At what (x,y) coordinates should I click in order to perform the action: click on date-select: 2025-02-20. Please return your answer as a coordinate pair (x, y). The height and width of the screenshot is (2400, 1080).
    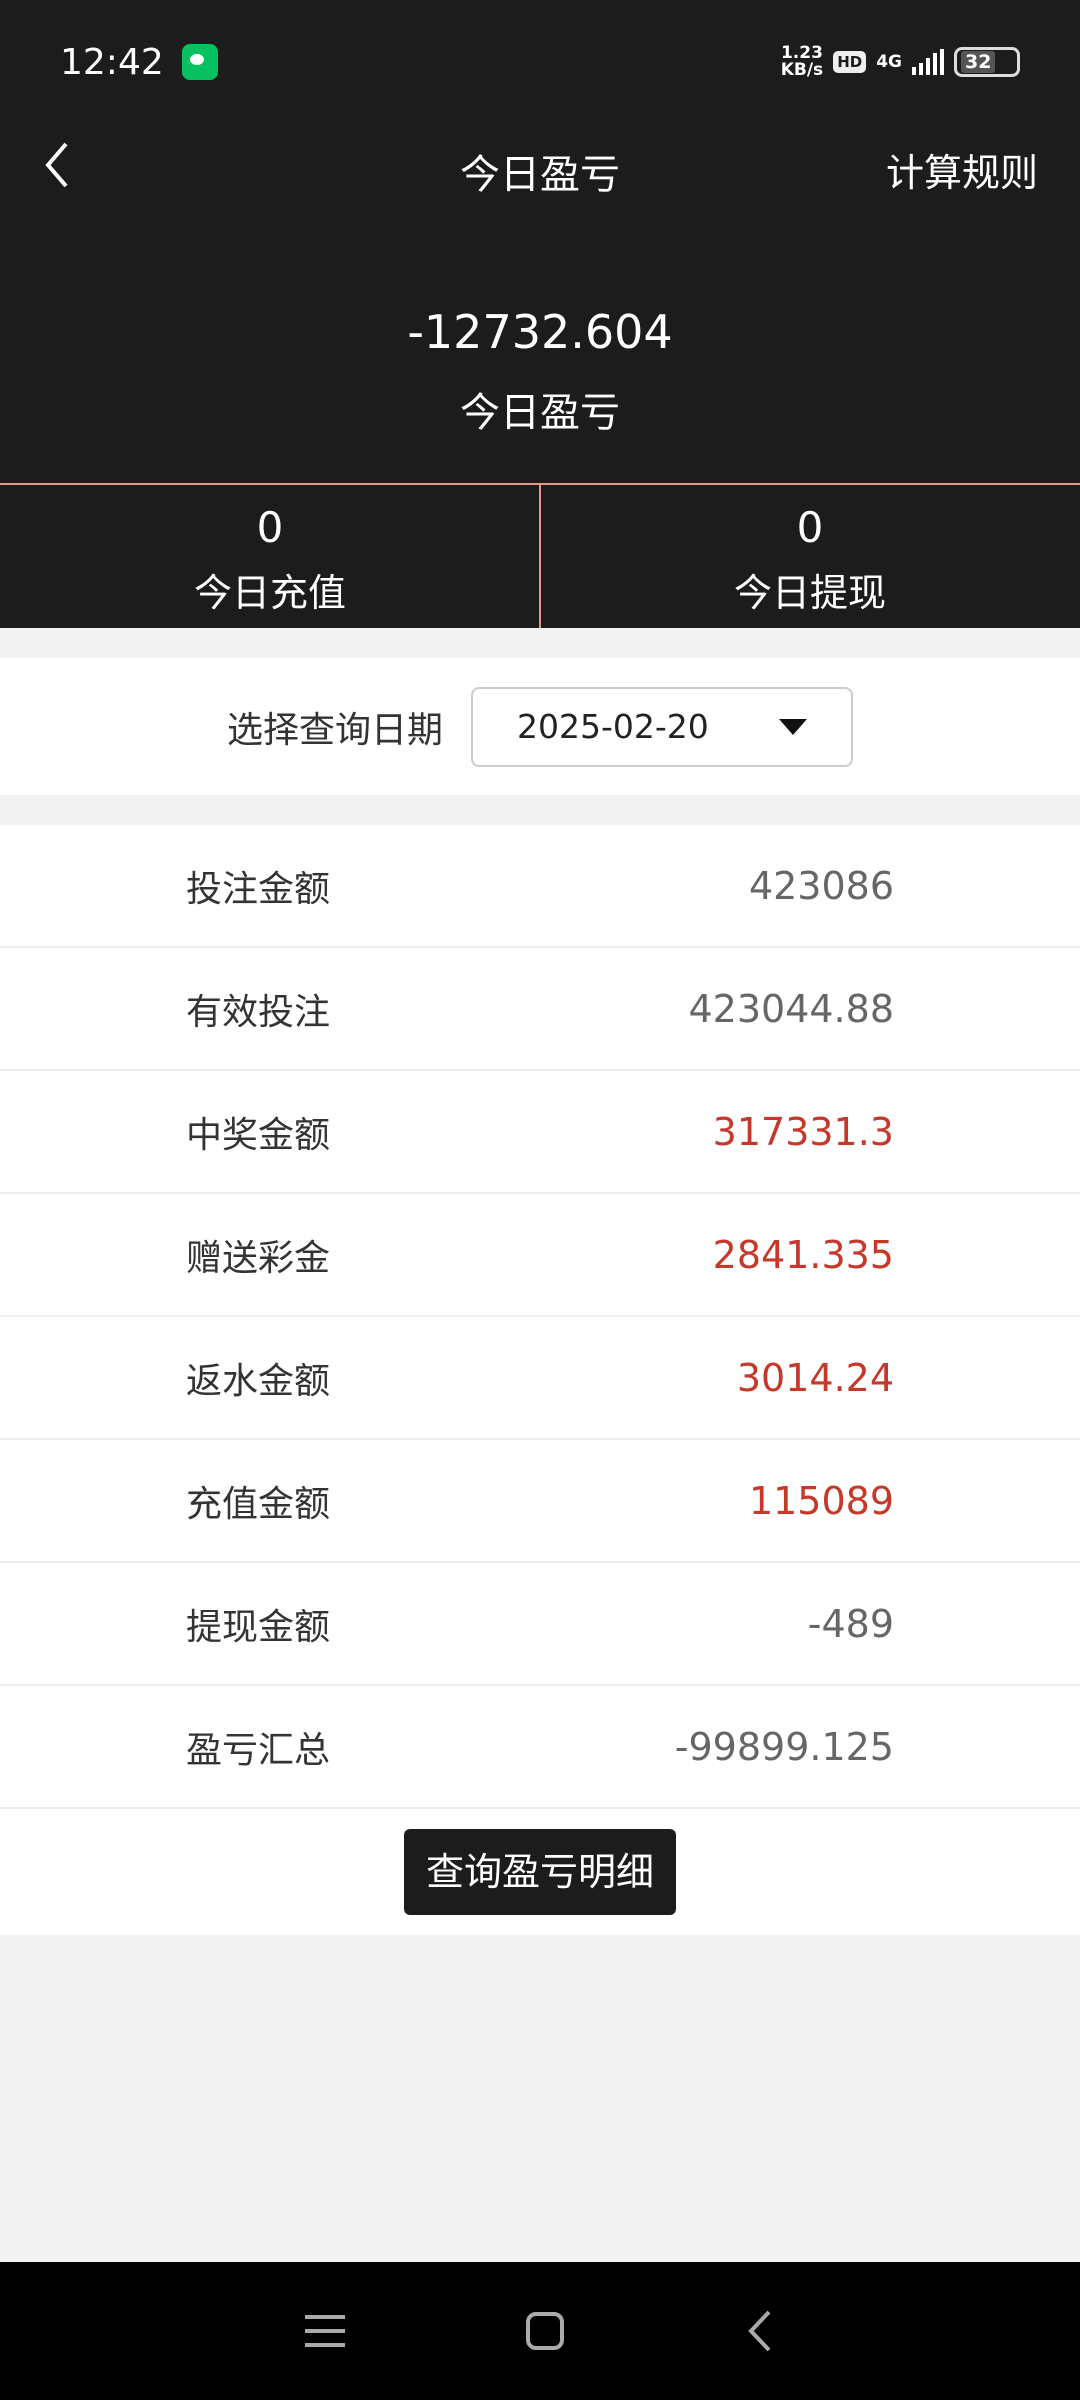
    Looking at the image, I should click on (662, 726).